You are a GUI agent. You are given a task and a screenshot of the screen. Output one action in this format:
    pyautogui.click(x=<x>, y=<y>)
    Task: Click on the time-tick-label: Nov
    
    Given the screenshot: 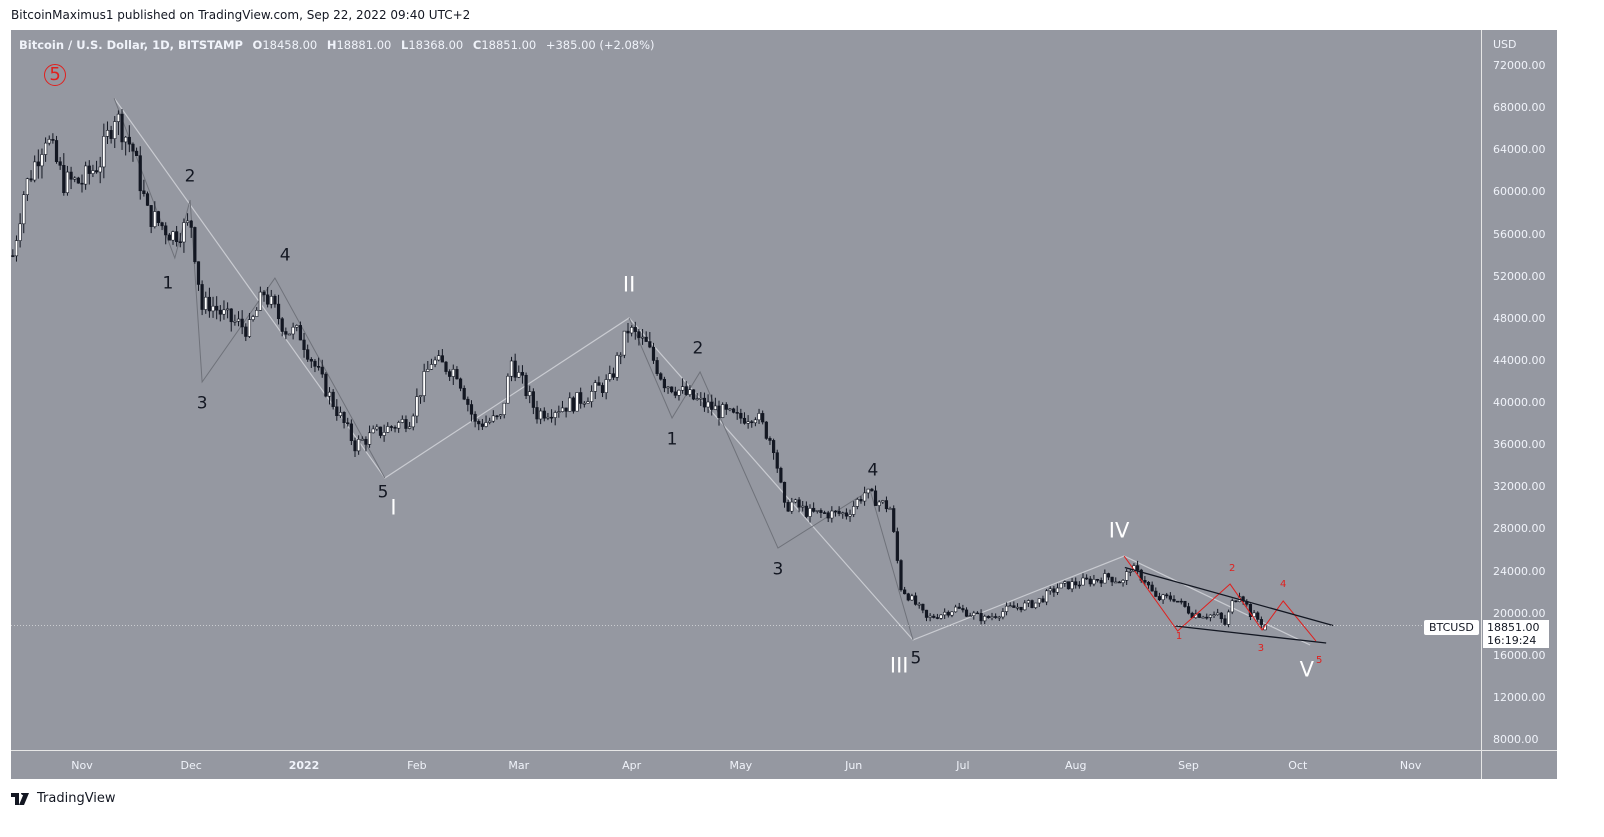 What is the action you would take?
    pyautogui.click(x=82, y=765)
    